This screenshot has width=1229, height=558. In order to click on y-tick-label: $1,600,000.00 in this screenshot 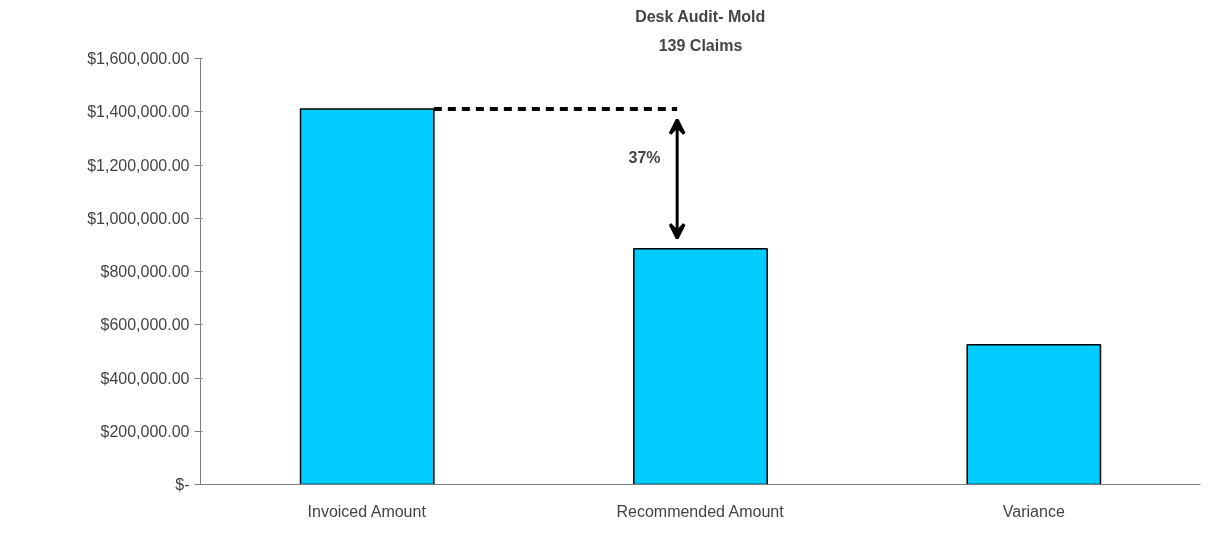, I will do `click(138, 58)`.